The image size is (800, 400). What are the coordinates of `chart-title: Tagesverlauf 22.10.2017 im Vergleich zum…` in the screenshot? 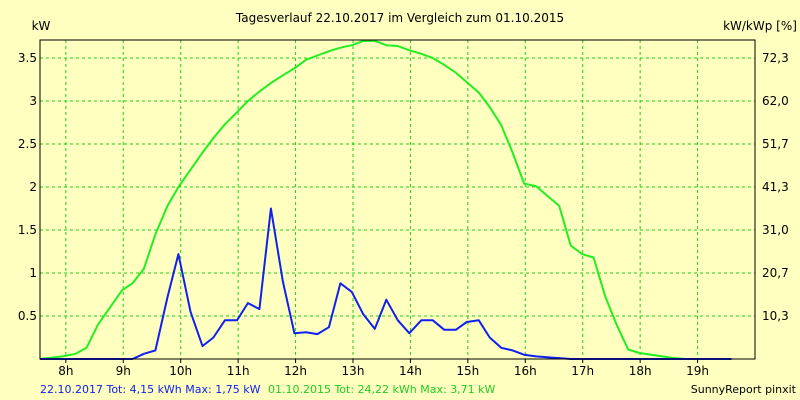 It's located at (399, 18).